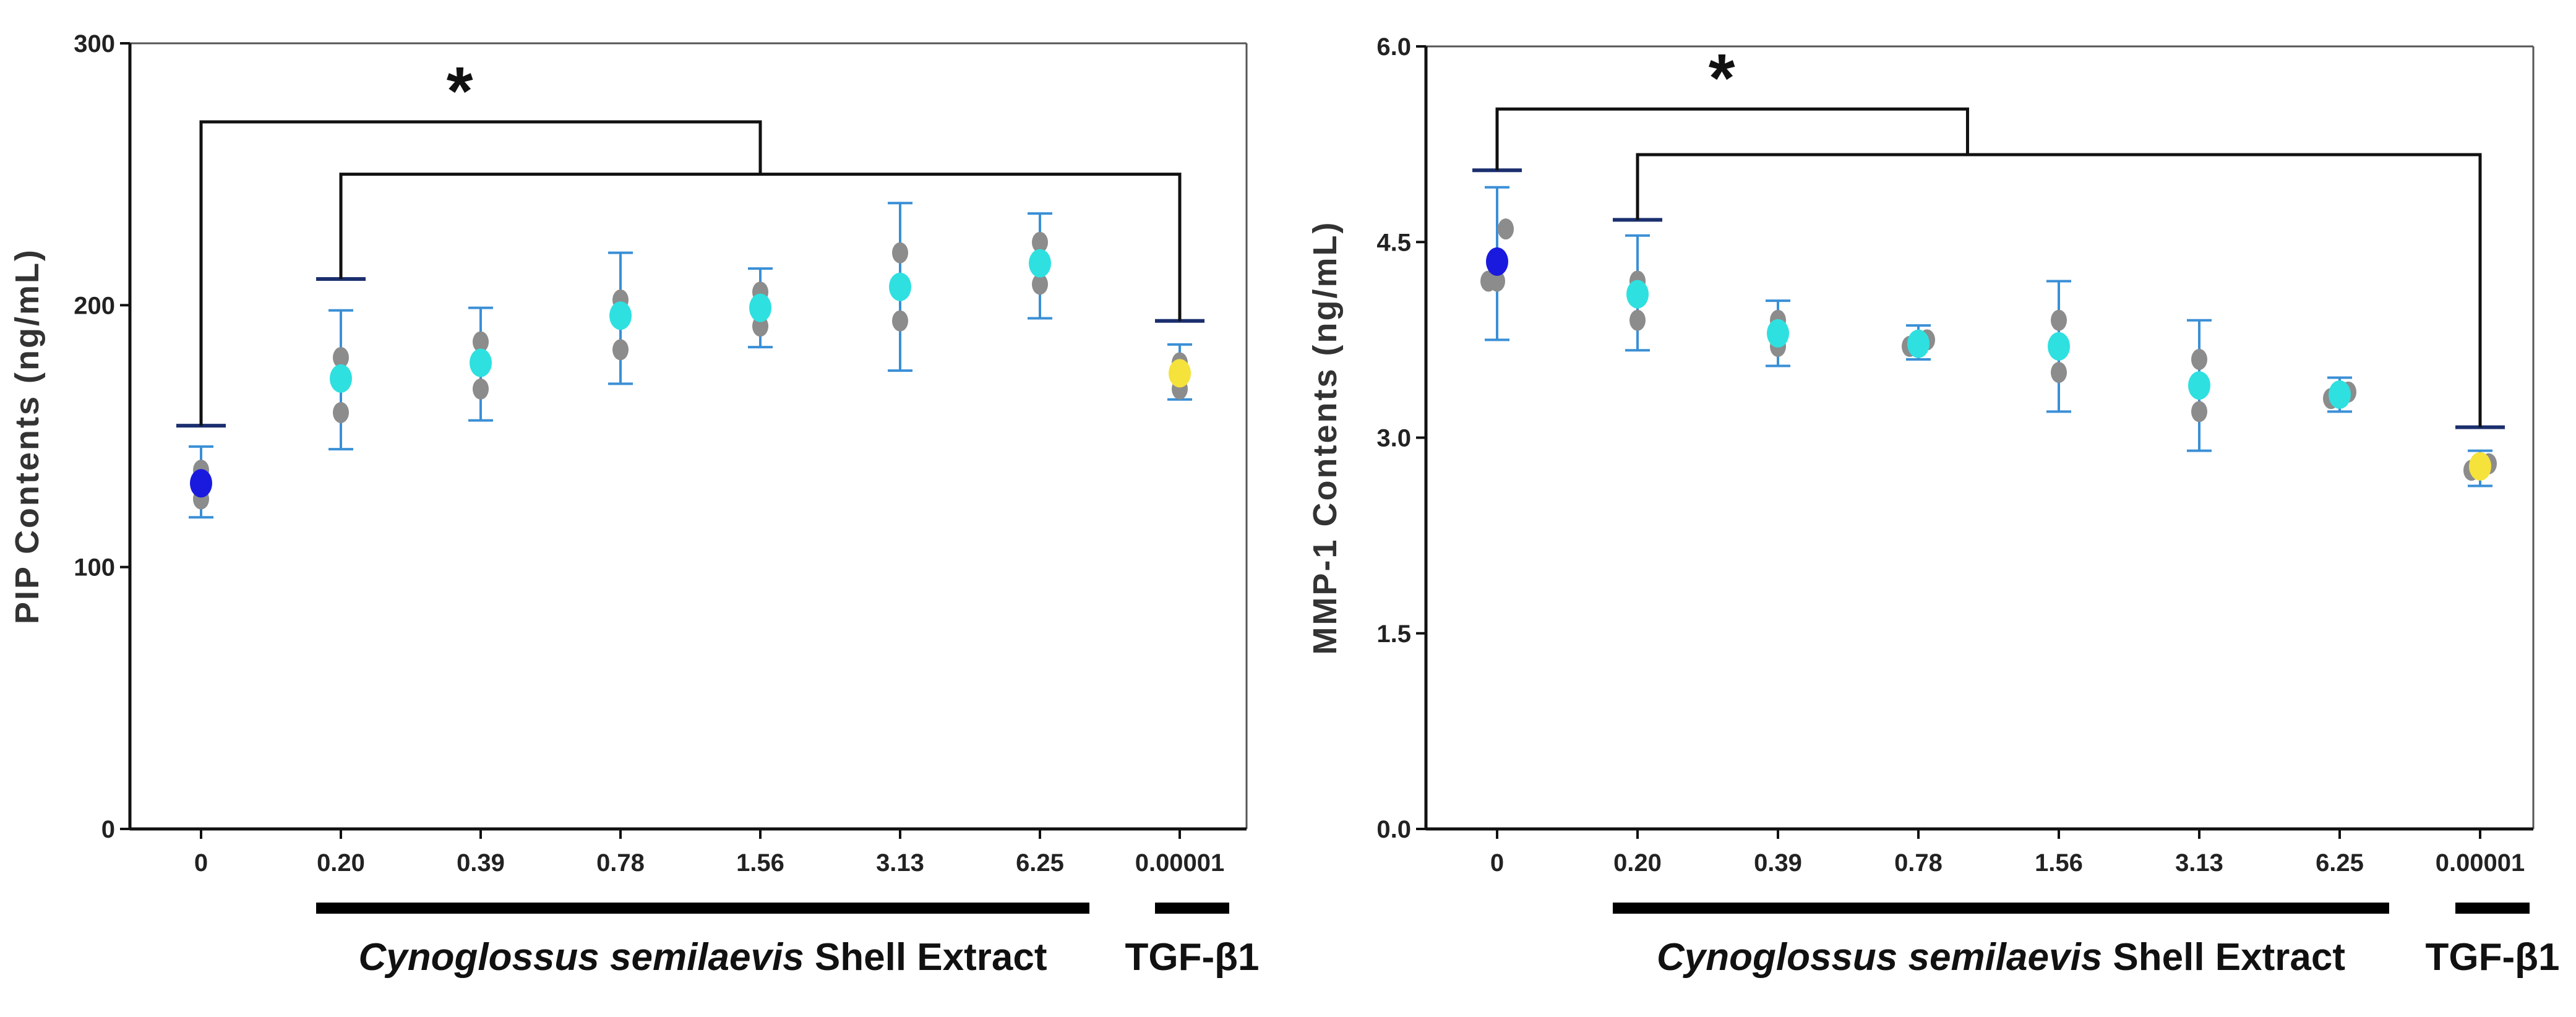 The height and width of the screenshot is (1017, 2576). Describe the element at coordinates (1393, 634) in the screenshot. I see `y-tick-label: 1.5` at that location.